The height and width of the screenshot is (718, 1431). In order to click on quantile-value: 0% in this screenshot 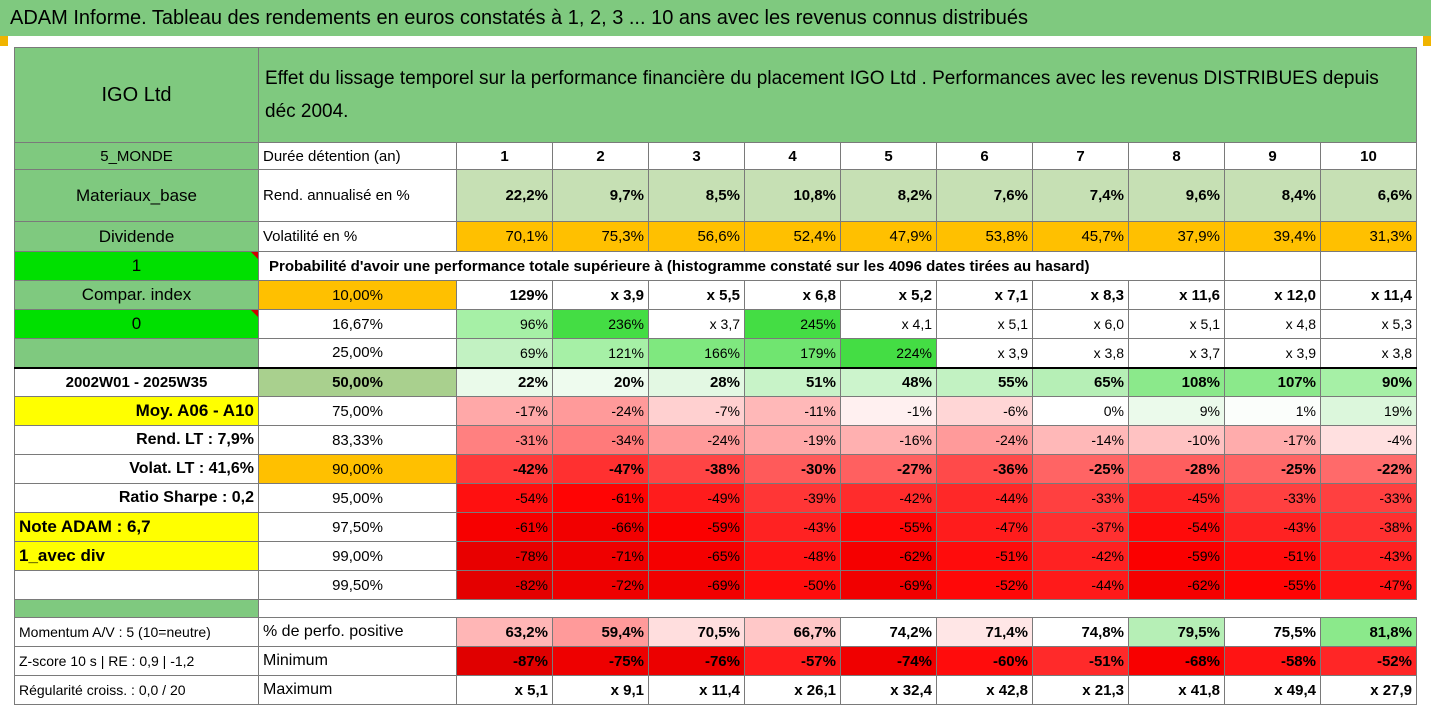, I will do `click(1080, 411)`.